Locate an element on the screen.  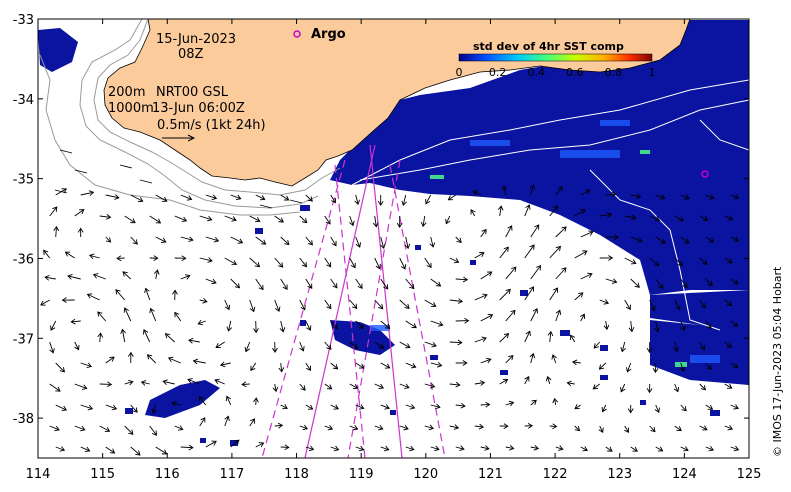
x-tick-label: 122 is located at coordinates (555, 474).